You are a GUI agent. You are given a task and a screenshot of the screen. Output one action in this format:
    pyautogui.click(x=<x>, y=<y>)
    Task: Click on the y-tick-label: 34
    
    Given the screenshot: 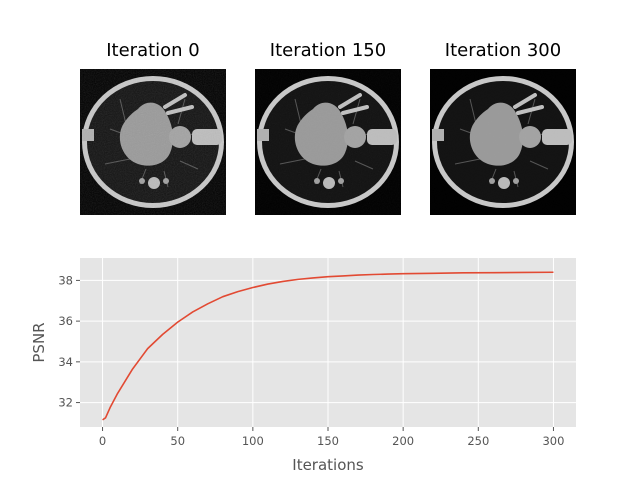 What is the action you would take?
    pyautogui.click(x=65, y=362)
    